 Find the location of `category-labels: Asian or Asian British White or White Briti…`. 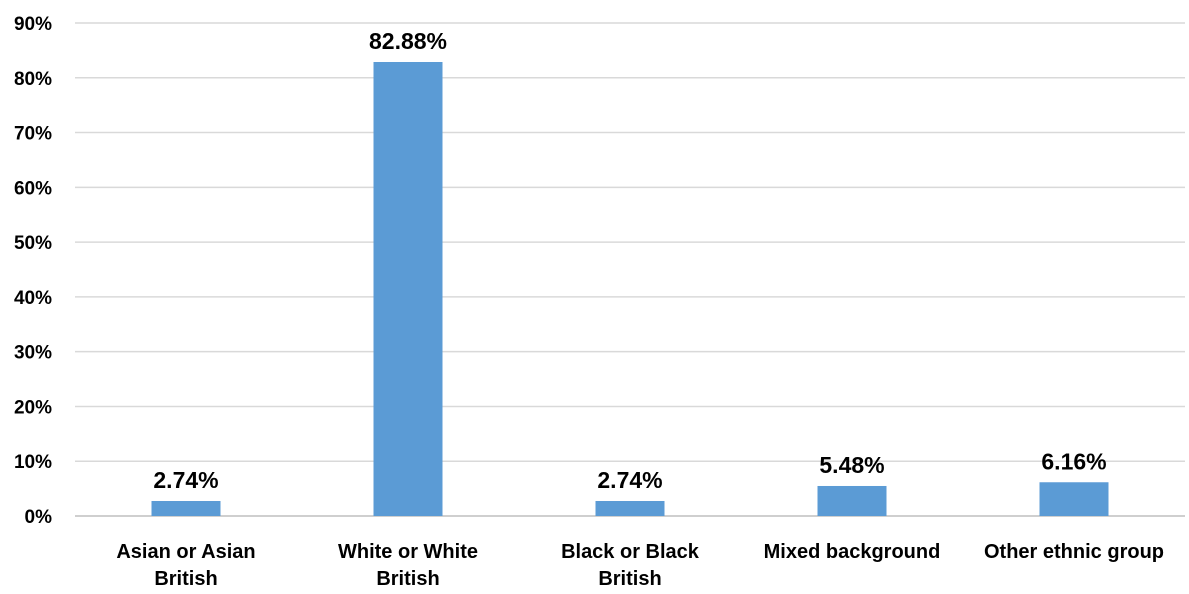

category-labels: Asian or Asian British White or White Briti… is located at coordinates (640, 565).